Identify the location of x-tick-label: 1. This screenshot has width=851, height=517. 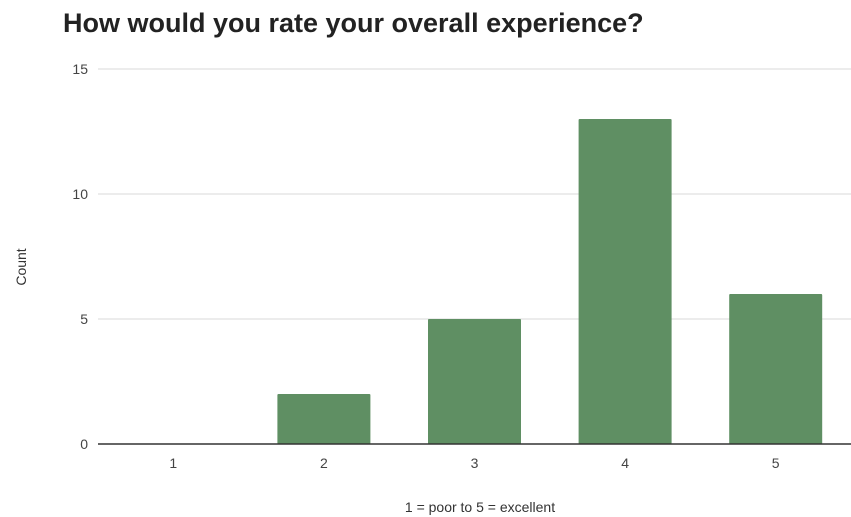
(173, 463).